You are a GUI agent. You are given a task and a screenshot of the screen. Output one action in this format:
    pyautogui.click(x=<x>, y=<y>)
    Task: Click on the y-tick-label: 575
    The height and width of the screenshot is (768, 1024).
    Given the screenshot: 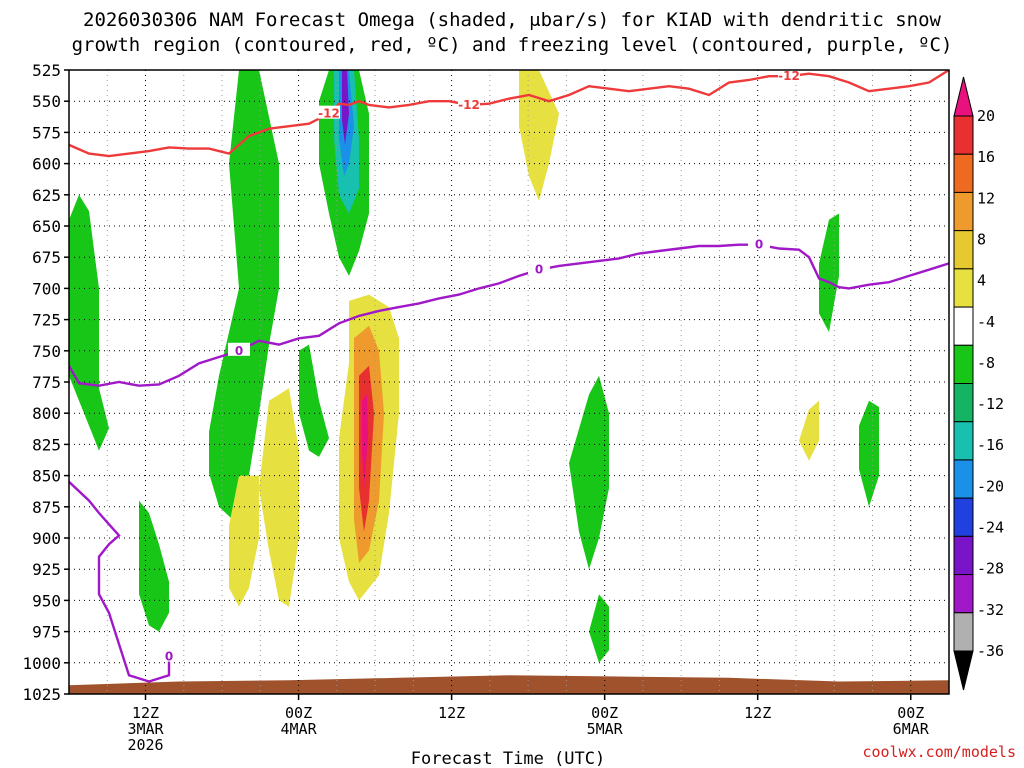 What is the action you would take?
    pyautogui.click(x=46, y=132)
    